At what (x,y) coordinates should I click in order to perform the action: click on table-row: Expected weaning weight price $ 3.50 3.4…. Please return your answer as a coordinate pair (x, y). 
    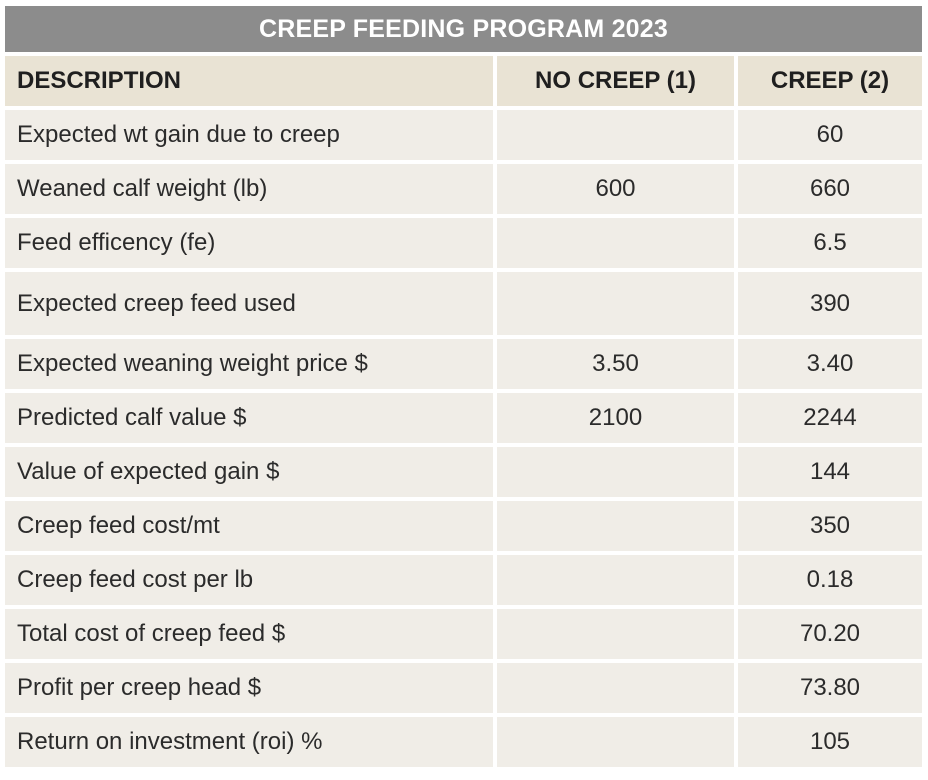
    Looking at the image, I should click on (463, 366).